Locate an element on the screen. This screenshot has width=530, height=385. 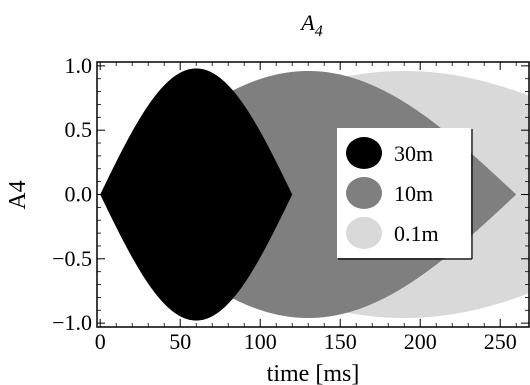
y-tick-label: 1.0 is located at coordinates (79, 65).